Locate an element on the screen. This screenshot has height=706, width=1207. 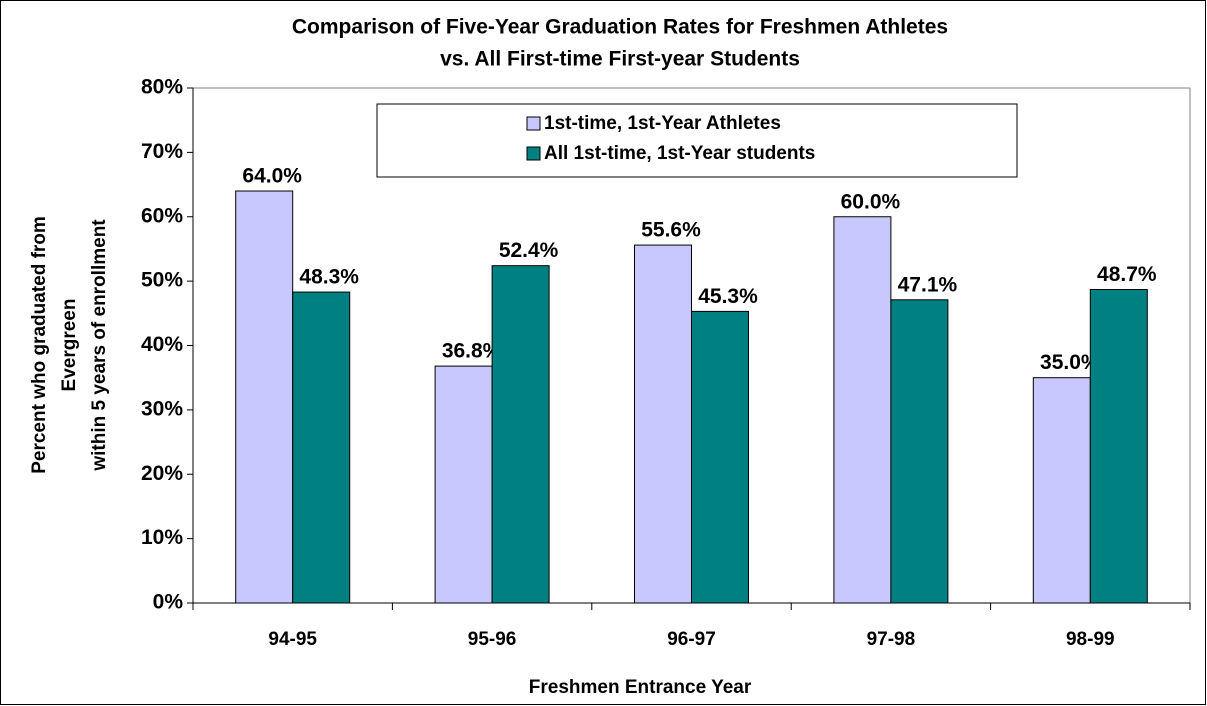
y-tick-label: 0% is located at coordinates (168, 602).